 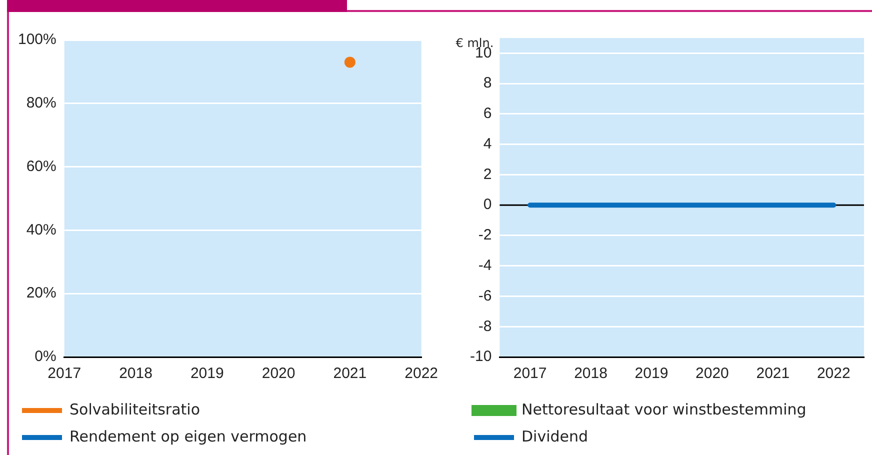 I want to click on legend-label: Solvabiliteitsratio, so click(x=135, y=409).